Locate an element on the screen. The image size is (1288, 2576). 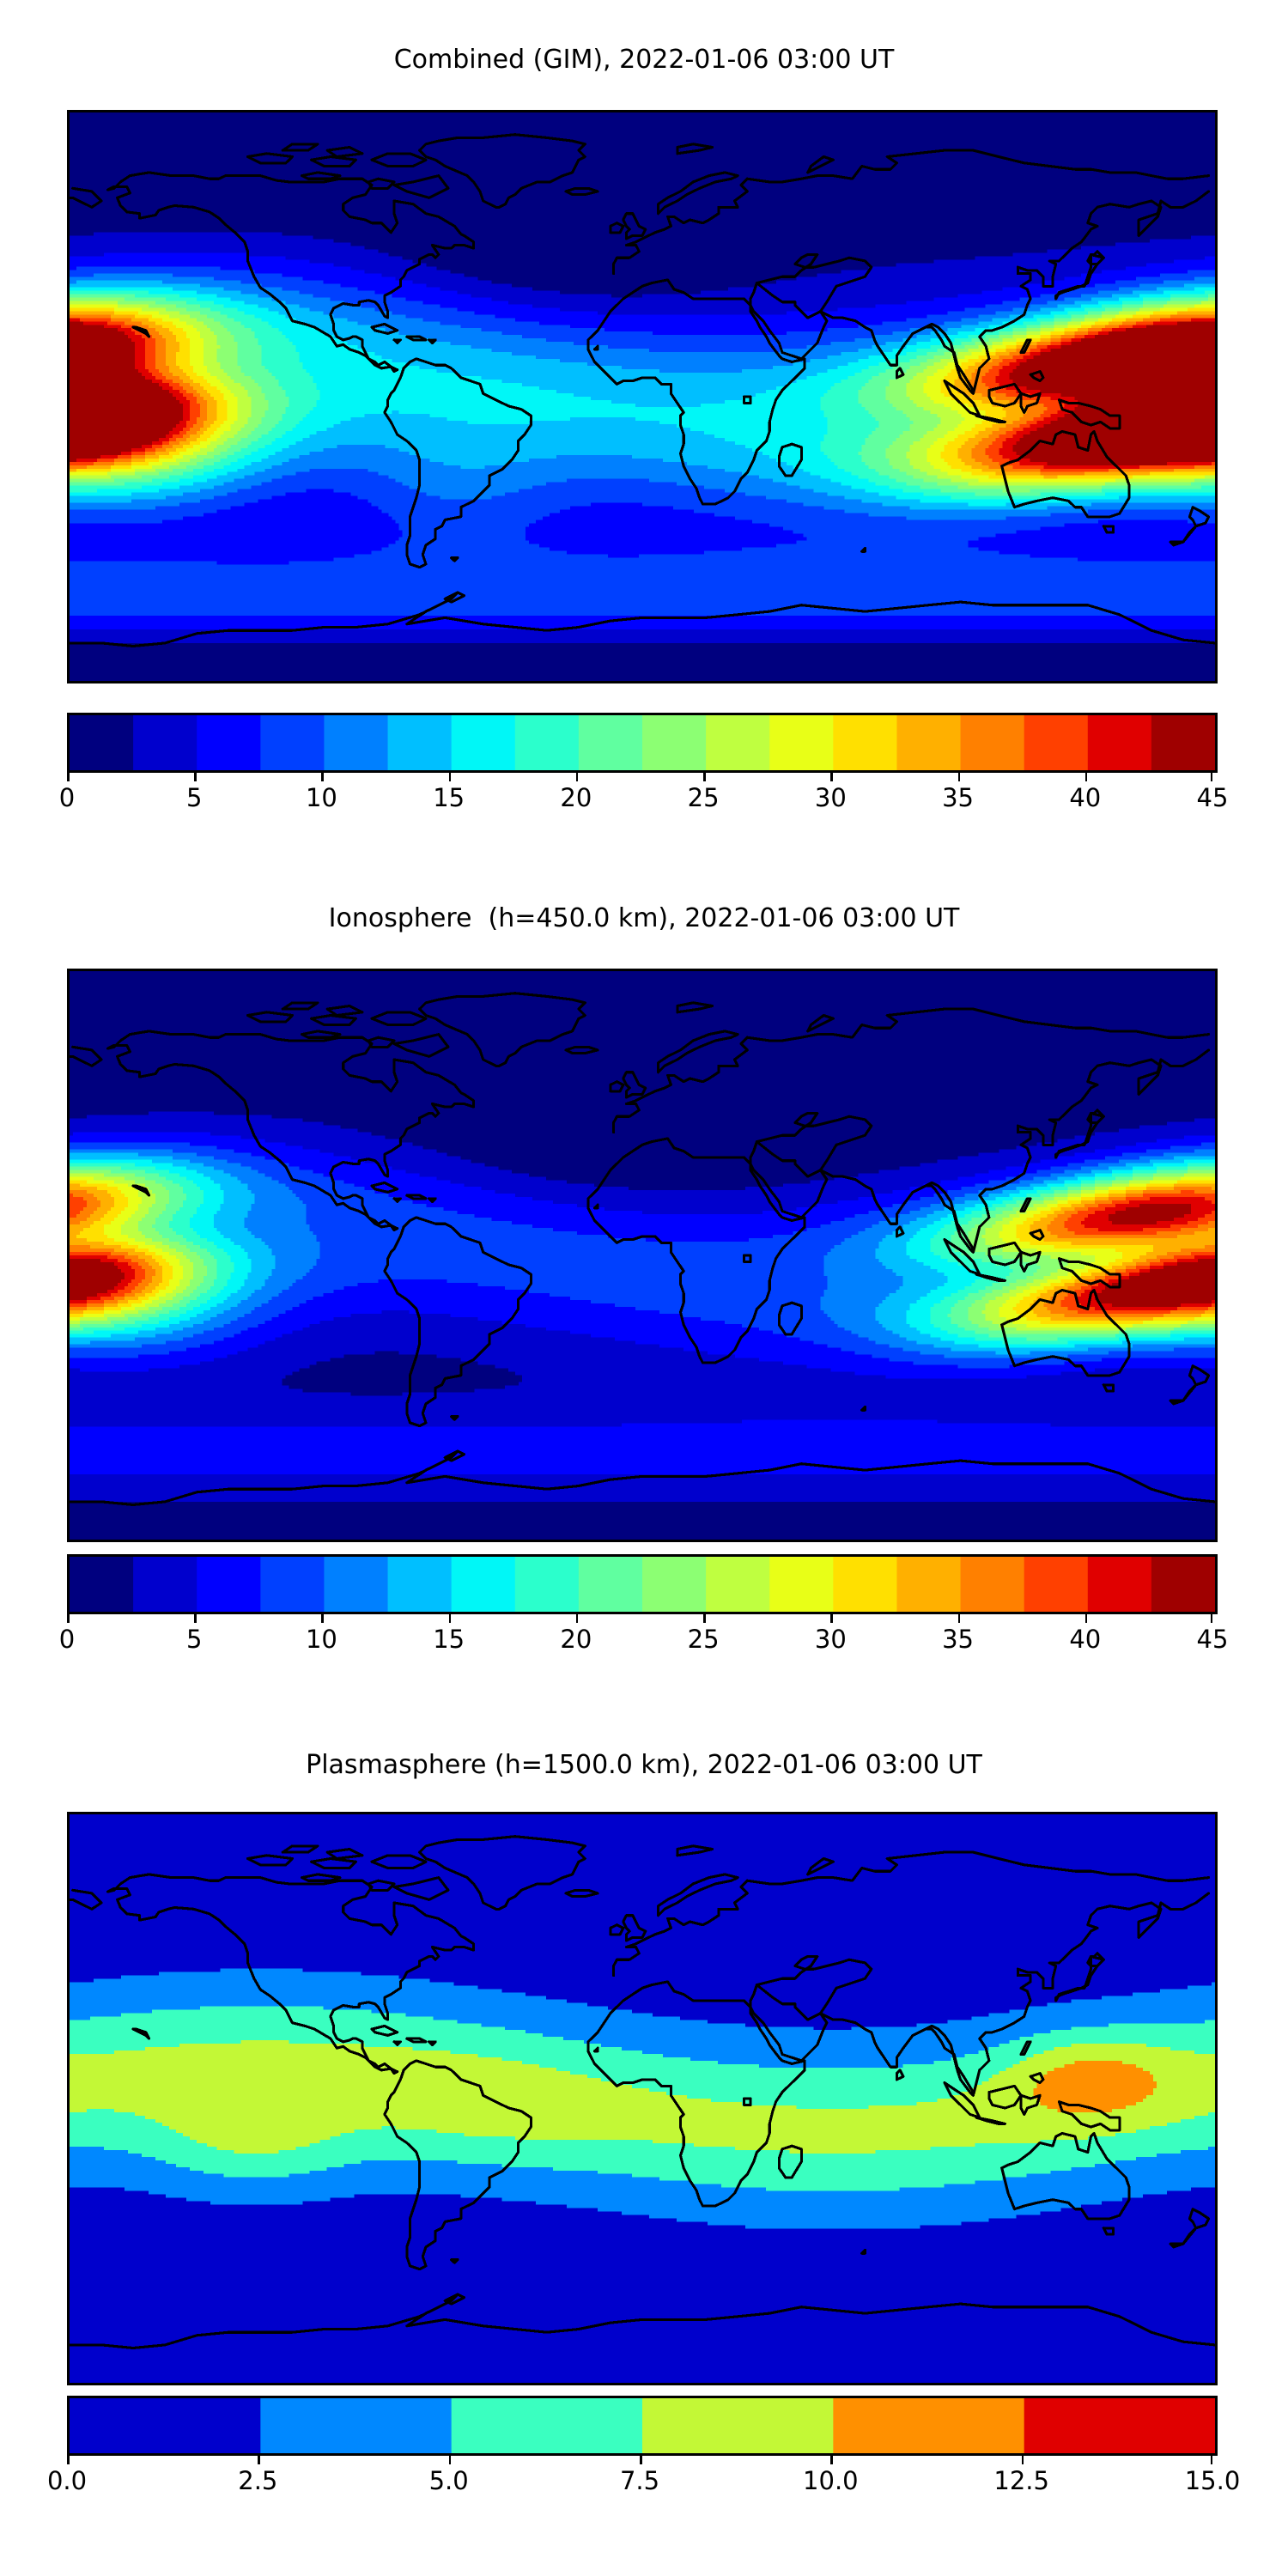
colorbar-ionosphere is located at coordinates (642, 1584).